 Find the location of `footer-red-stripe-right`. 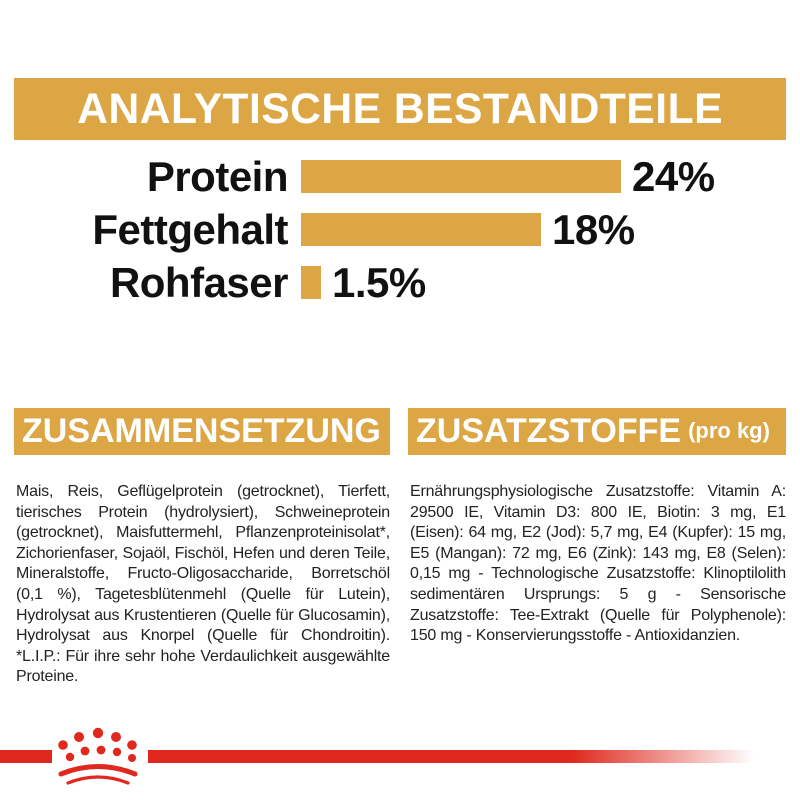

footer-red-stripe-right is located at coordinates (474, 756).